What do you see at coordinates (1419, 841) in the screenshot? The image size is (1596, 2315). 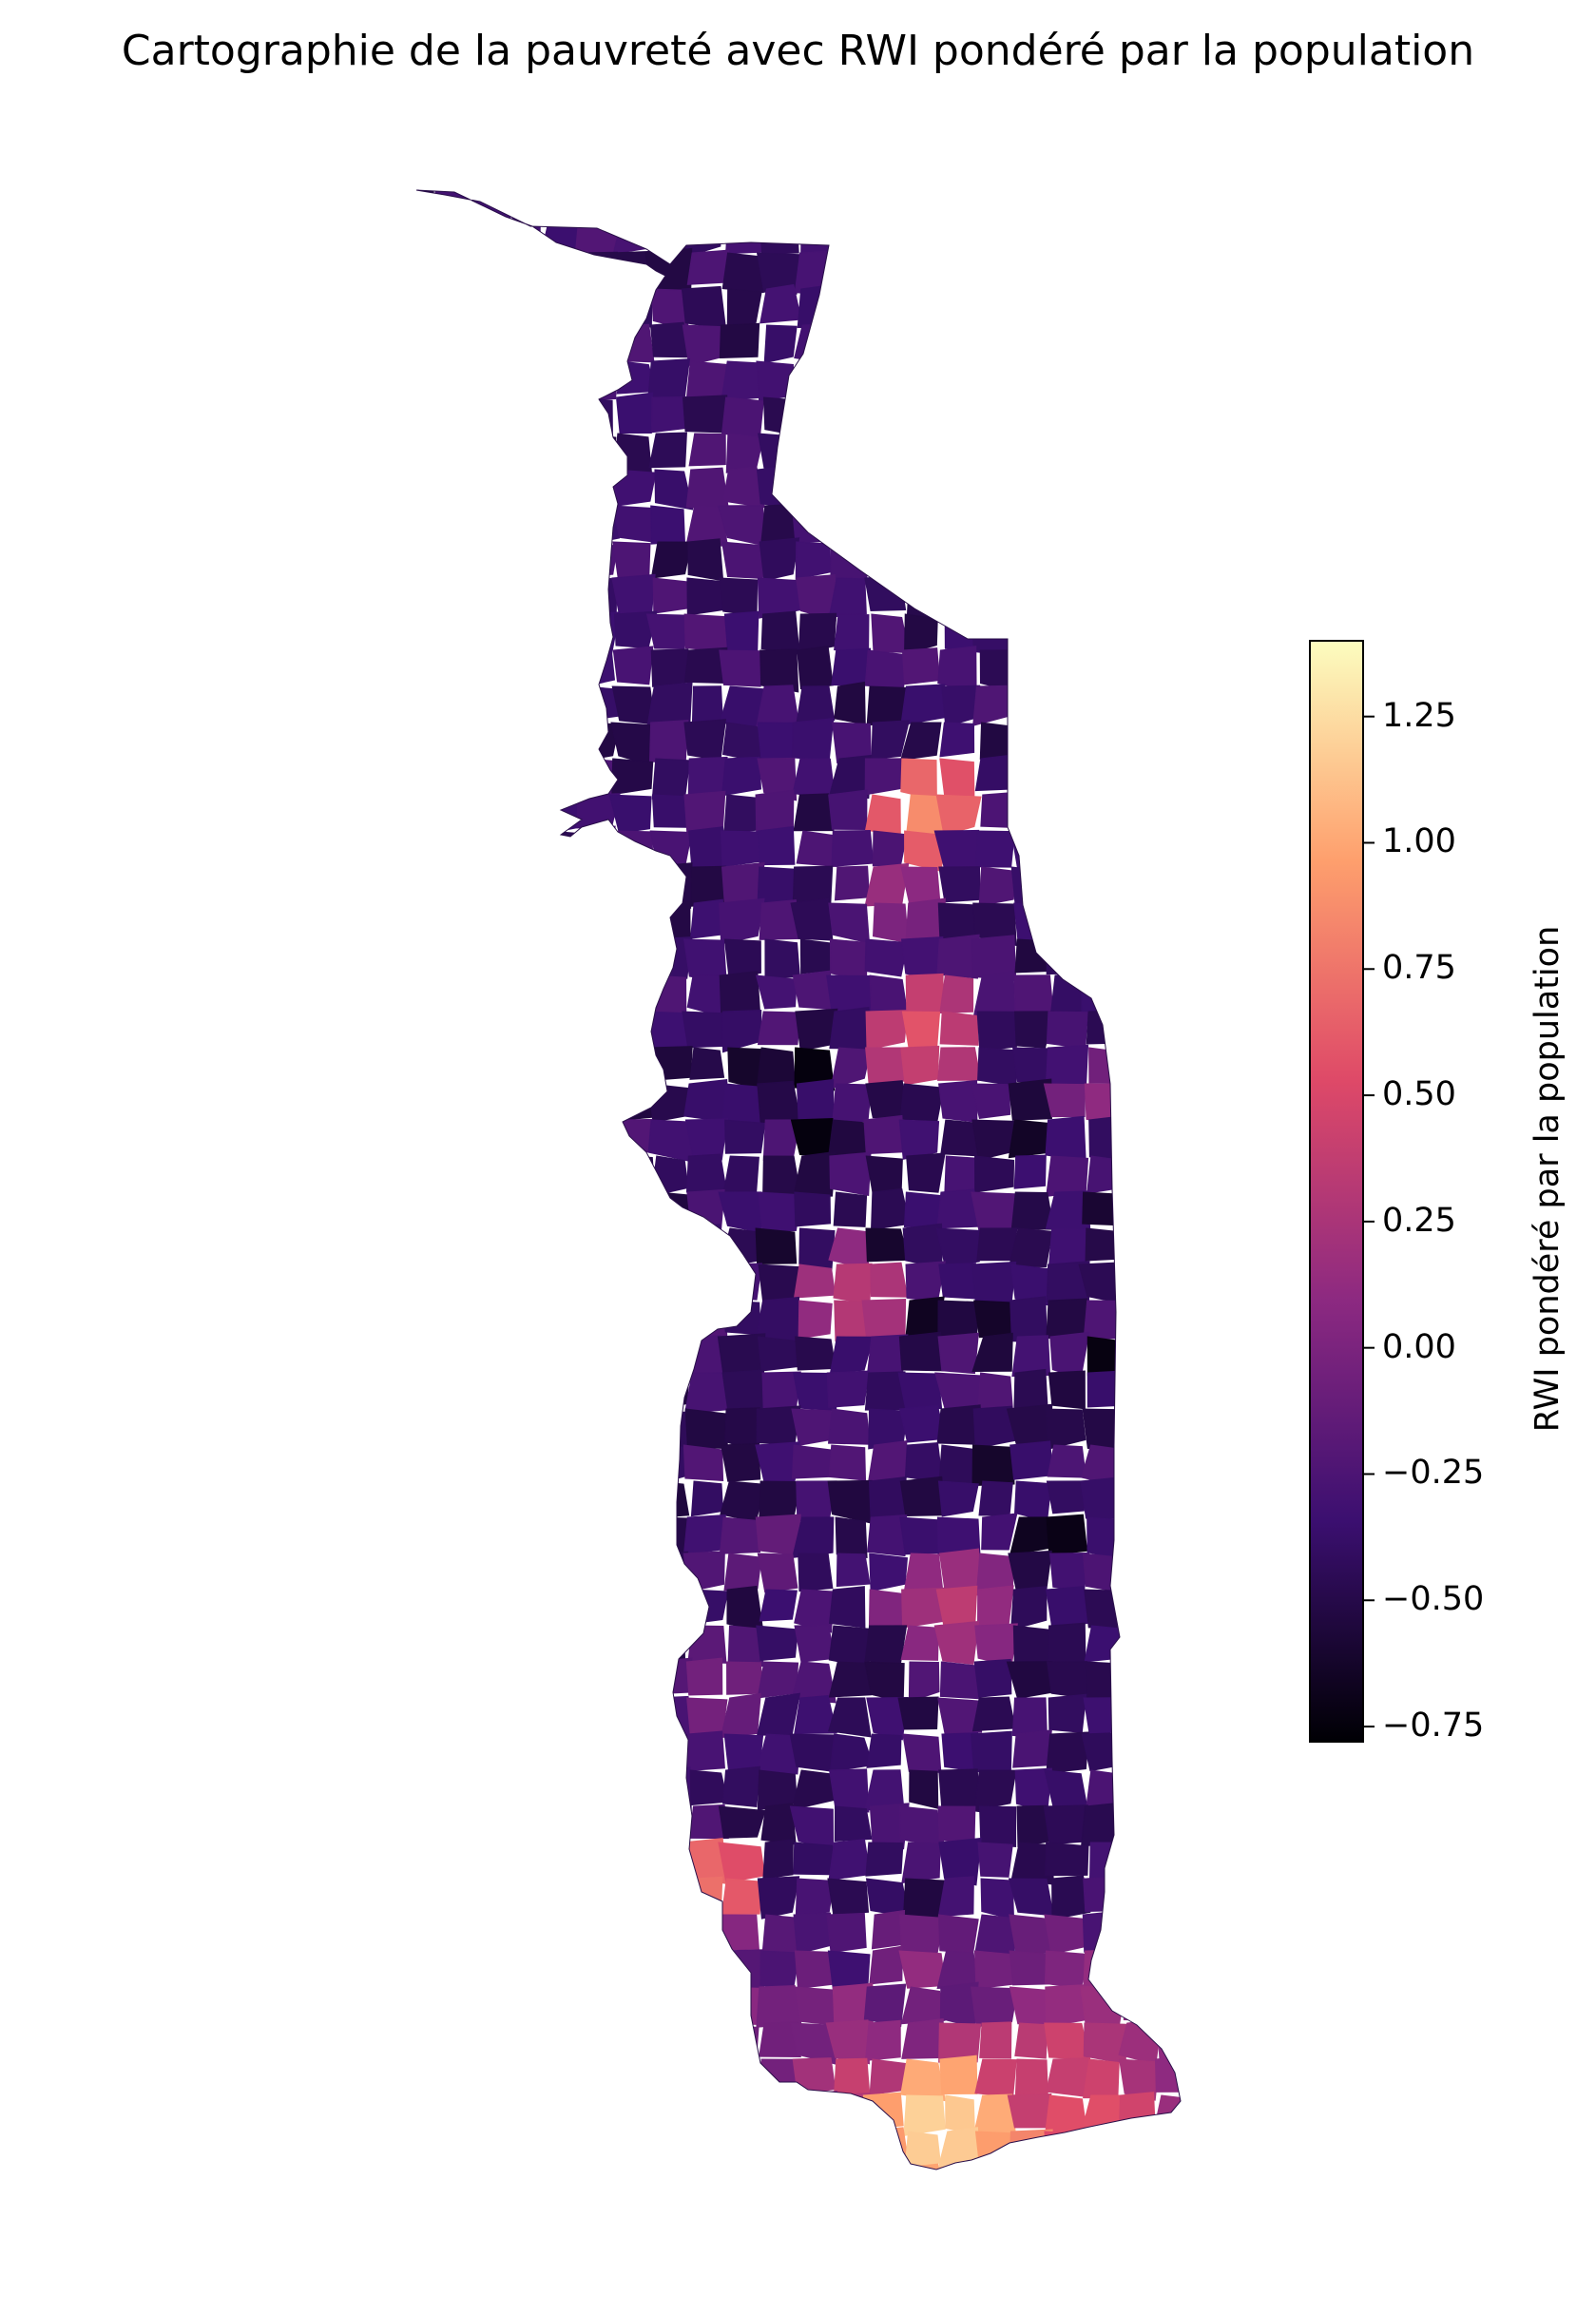 I see `colorbar-tick-label: 1.00` at bounding box center [1419, 841].